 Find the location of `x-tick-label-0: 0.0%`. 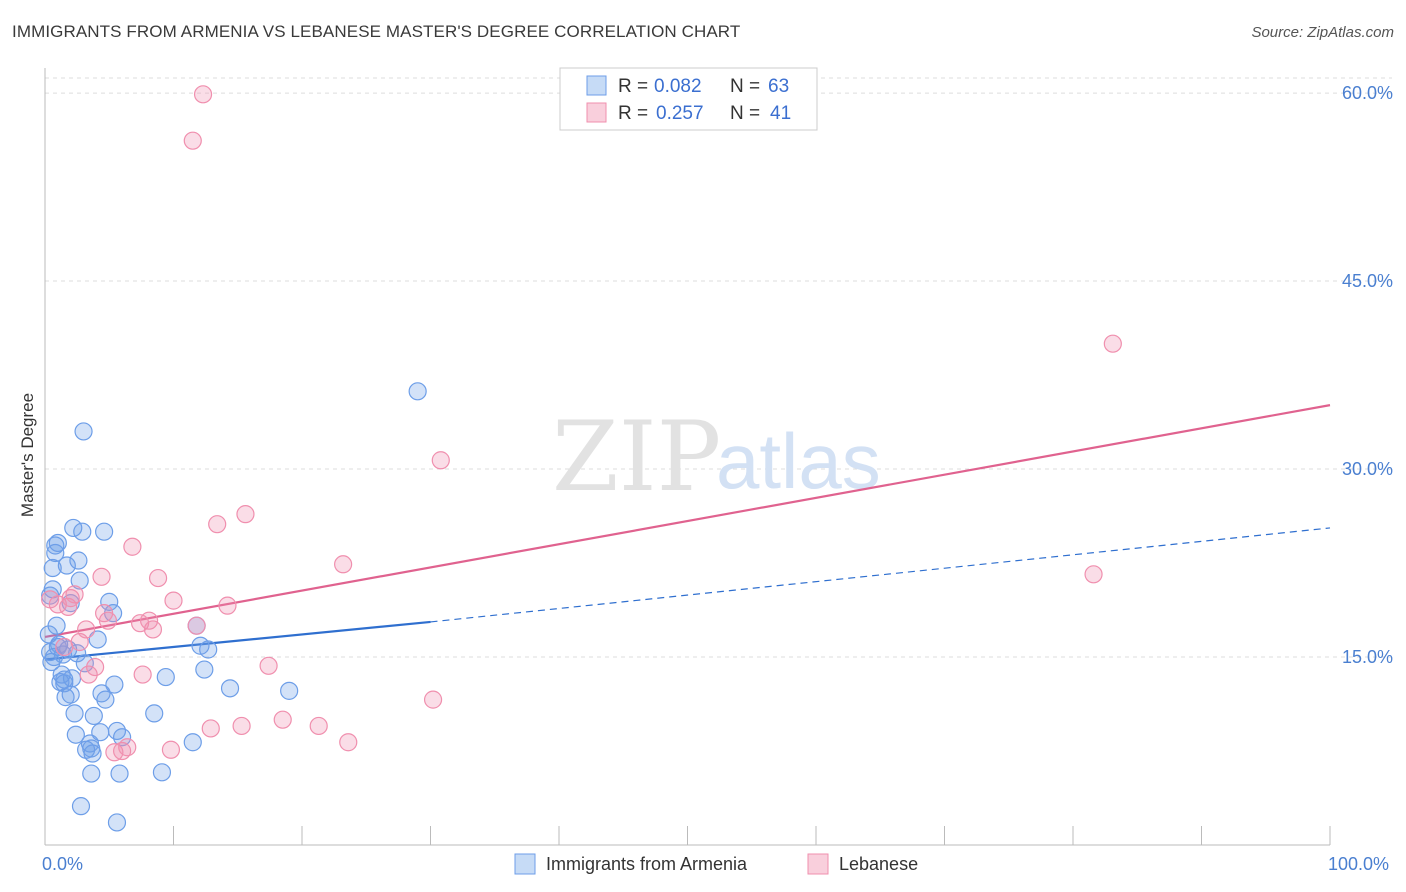

x-tick-label-0: 0.0% is located at coordinates (62, 864).